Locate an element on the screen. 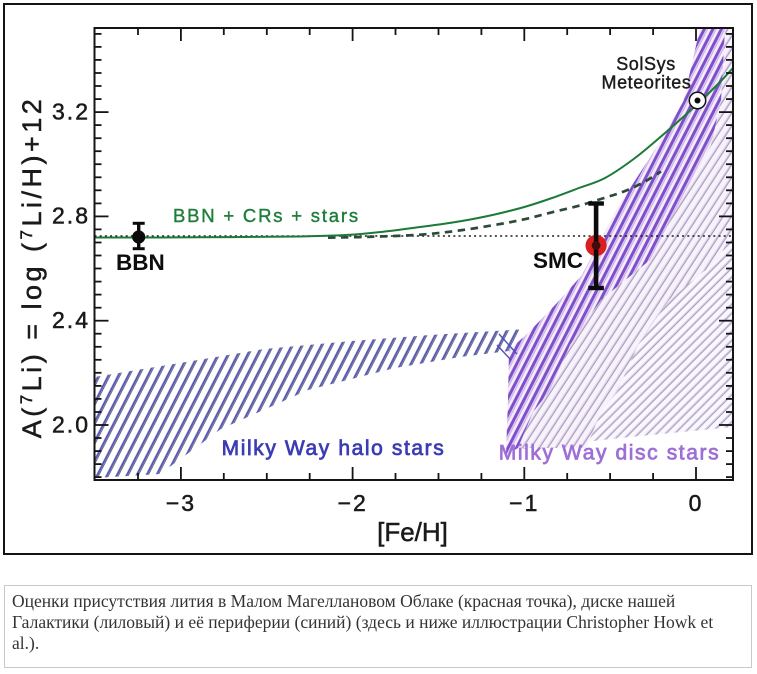 This screenshot has width=757, height=674. svg-text: Meteorites is located at coordinates (646, 83).